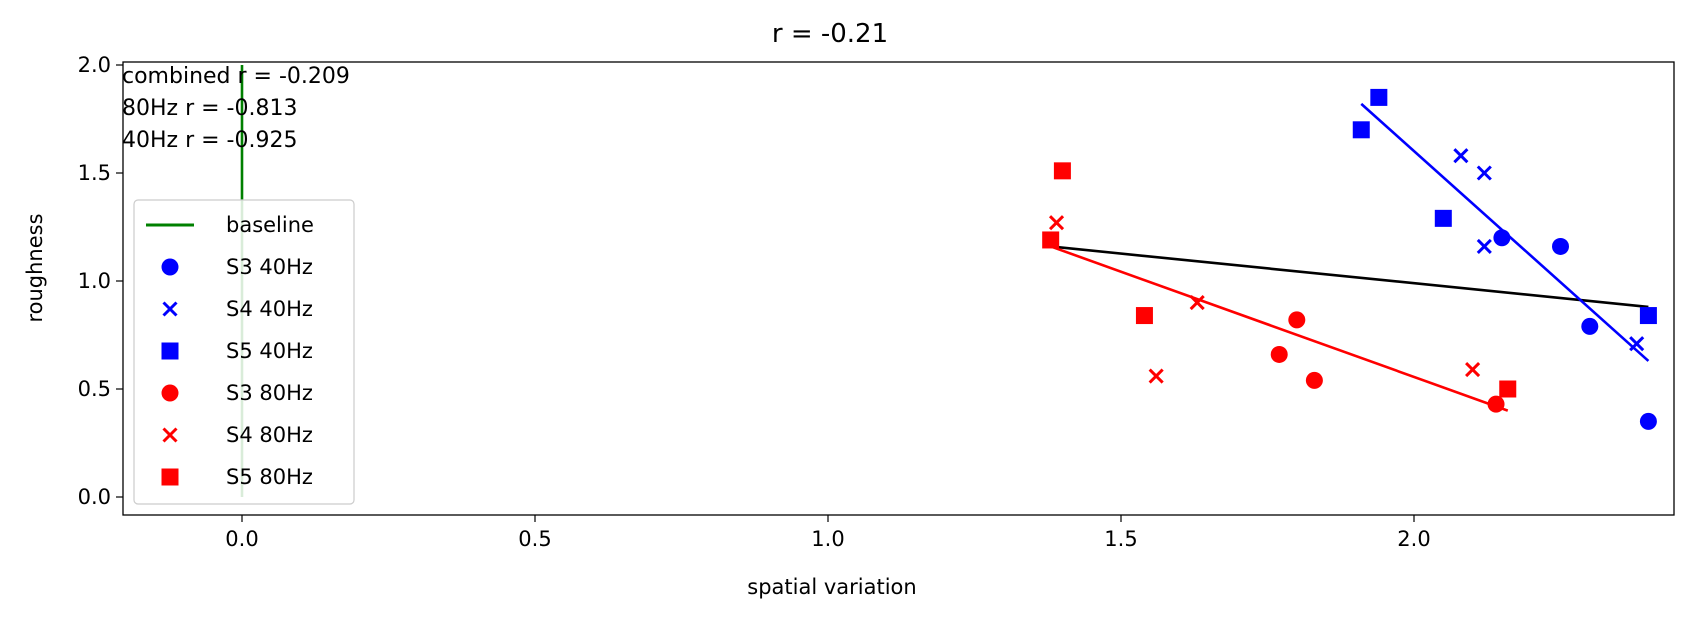 The width and height of the screenshot is (1692, 622). What do you see at coordinates (269, 267) in the screenshot?
I see `legend-label: S3 40Hz` at bounding box center [269, 267].